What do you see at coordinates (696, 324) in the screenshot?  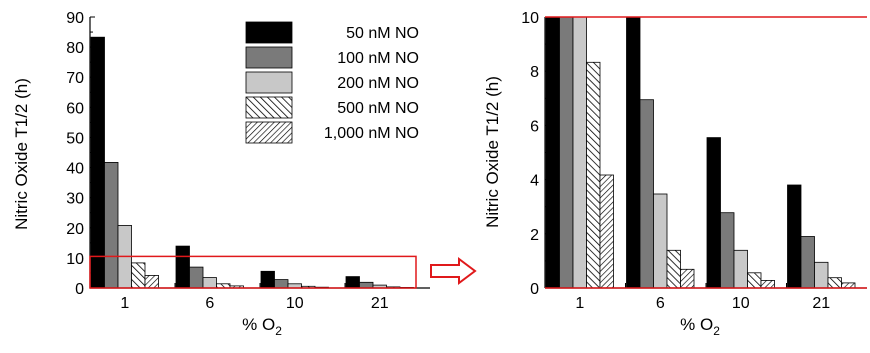 I see `right-x-axis-title-main: % O` at bounding box center [696, 324].